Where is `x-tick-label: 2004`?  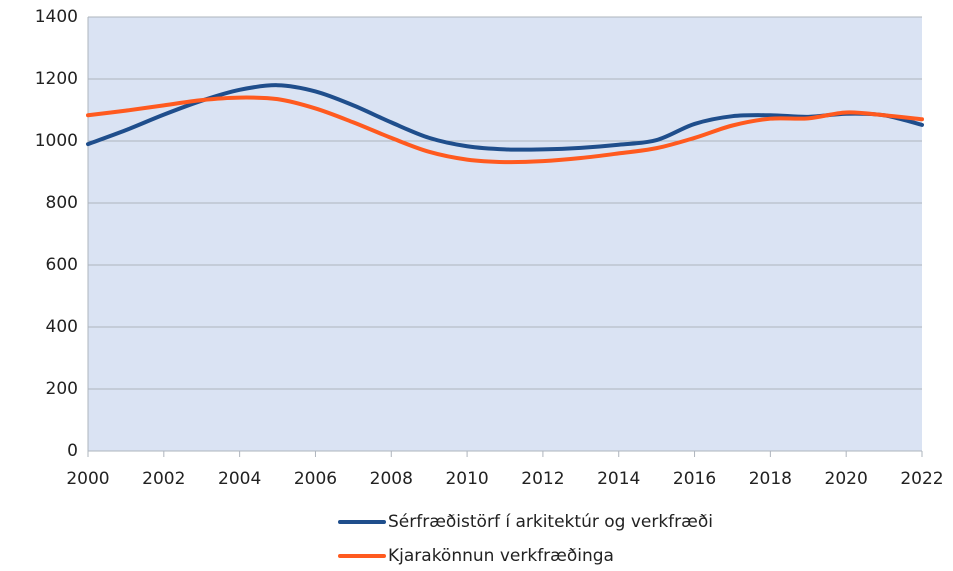
x-tick-label: 2004 is located at coordinates (239, 479).